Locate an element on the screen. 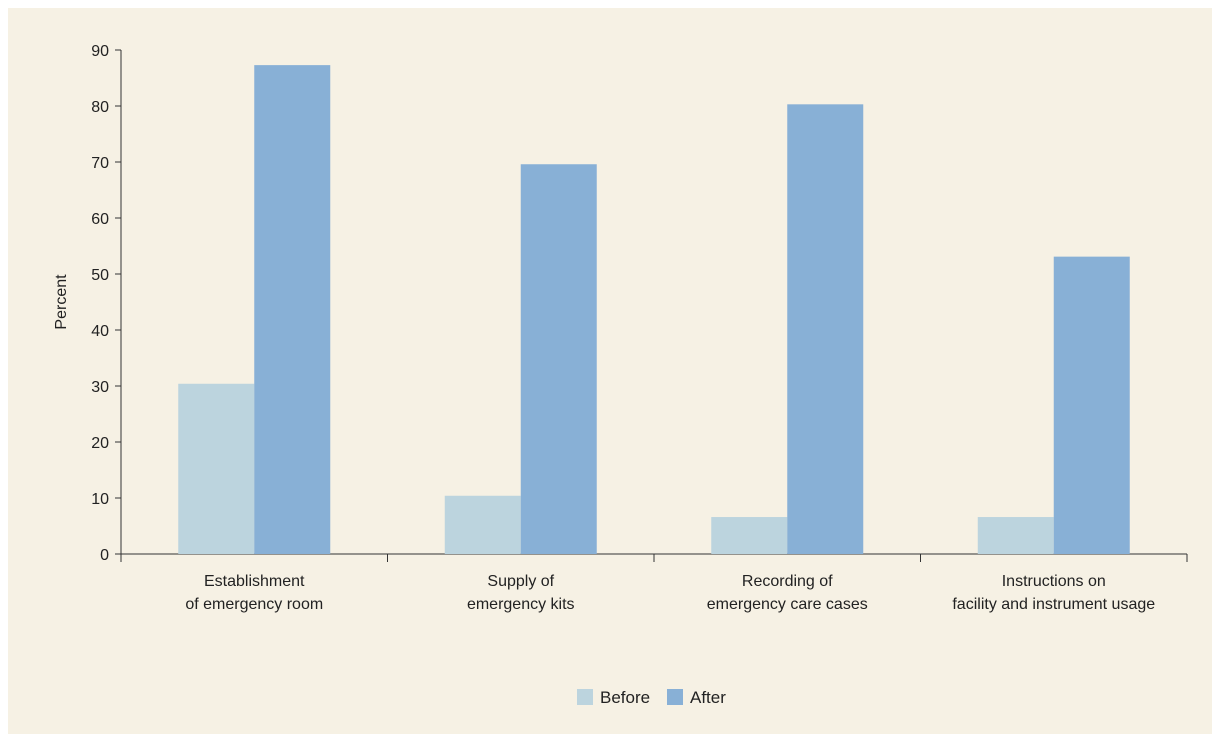 This screenshot has height=739, width=1220. x-category-label: Establishment of emergency room is located at coordinates (254, 593).